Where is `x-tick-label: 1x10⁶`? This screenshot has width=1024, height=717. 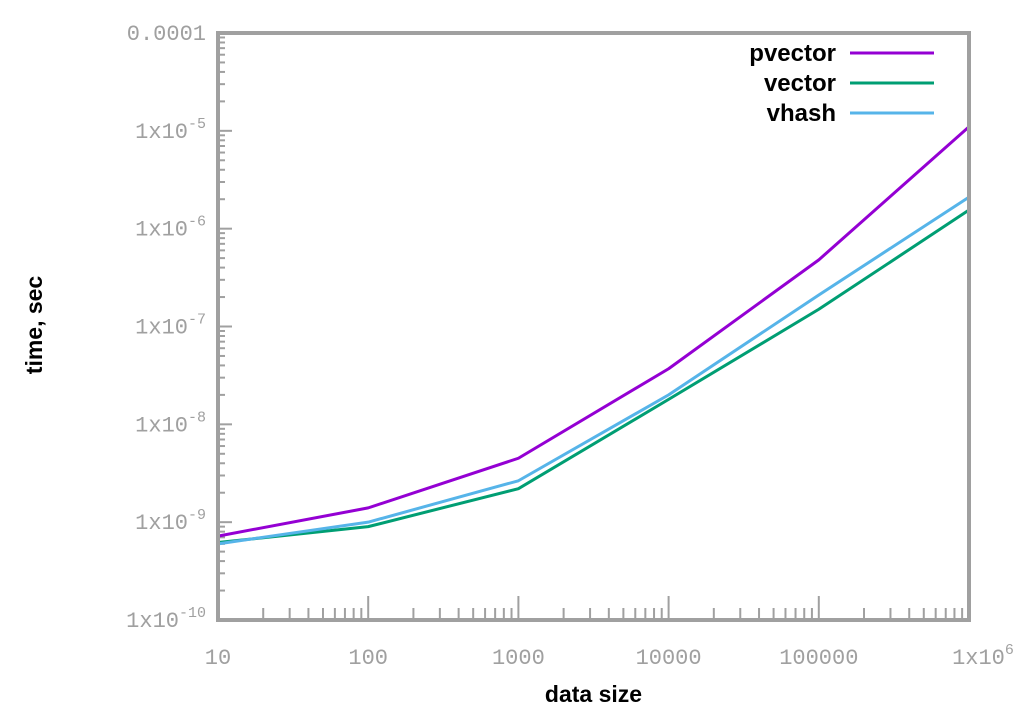 x-tick-label: 1x10⁶ is located at coordinates (983, 656).